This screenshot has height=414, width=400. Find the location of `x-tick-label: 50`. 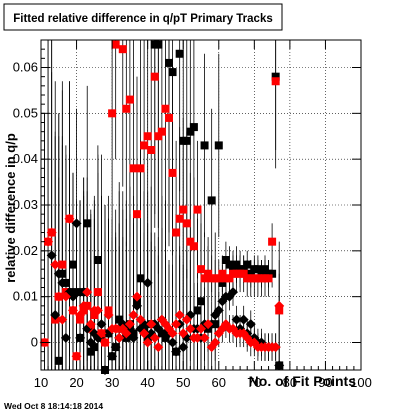

x-tick-label: 50 is located at coordinates (183, 382).